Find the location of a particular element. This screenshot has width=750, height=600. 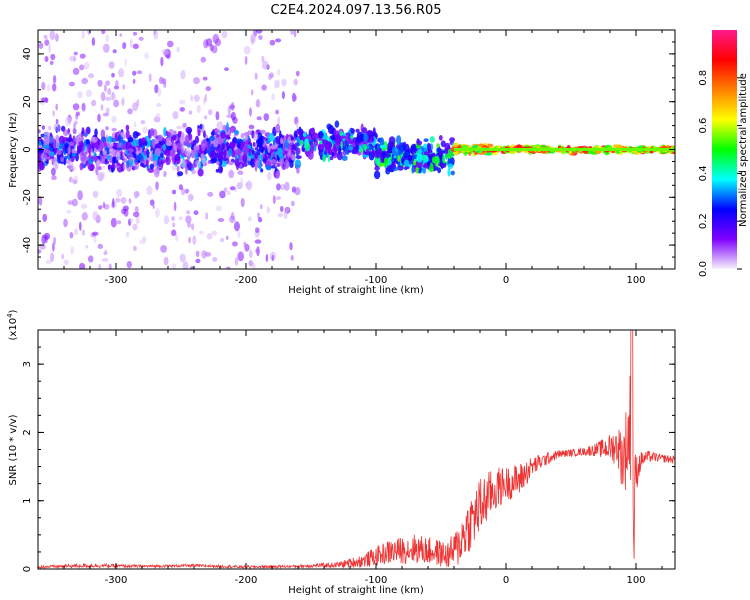

y-tick-label: 3 is located at coordinates (27, 364).